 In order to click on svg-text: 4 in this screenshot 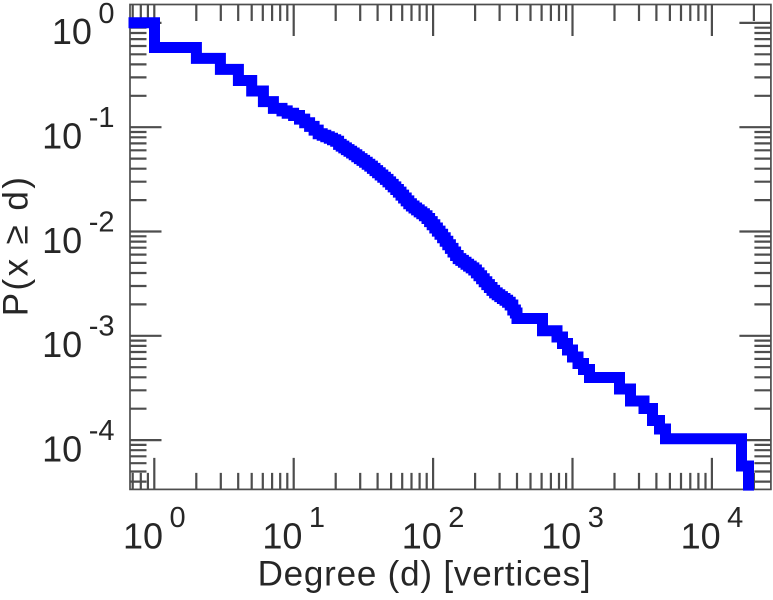, I will do `click(735, 518)`.